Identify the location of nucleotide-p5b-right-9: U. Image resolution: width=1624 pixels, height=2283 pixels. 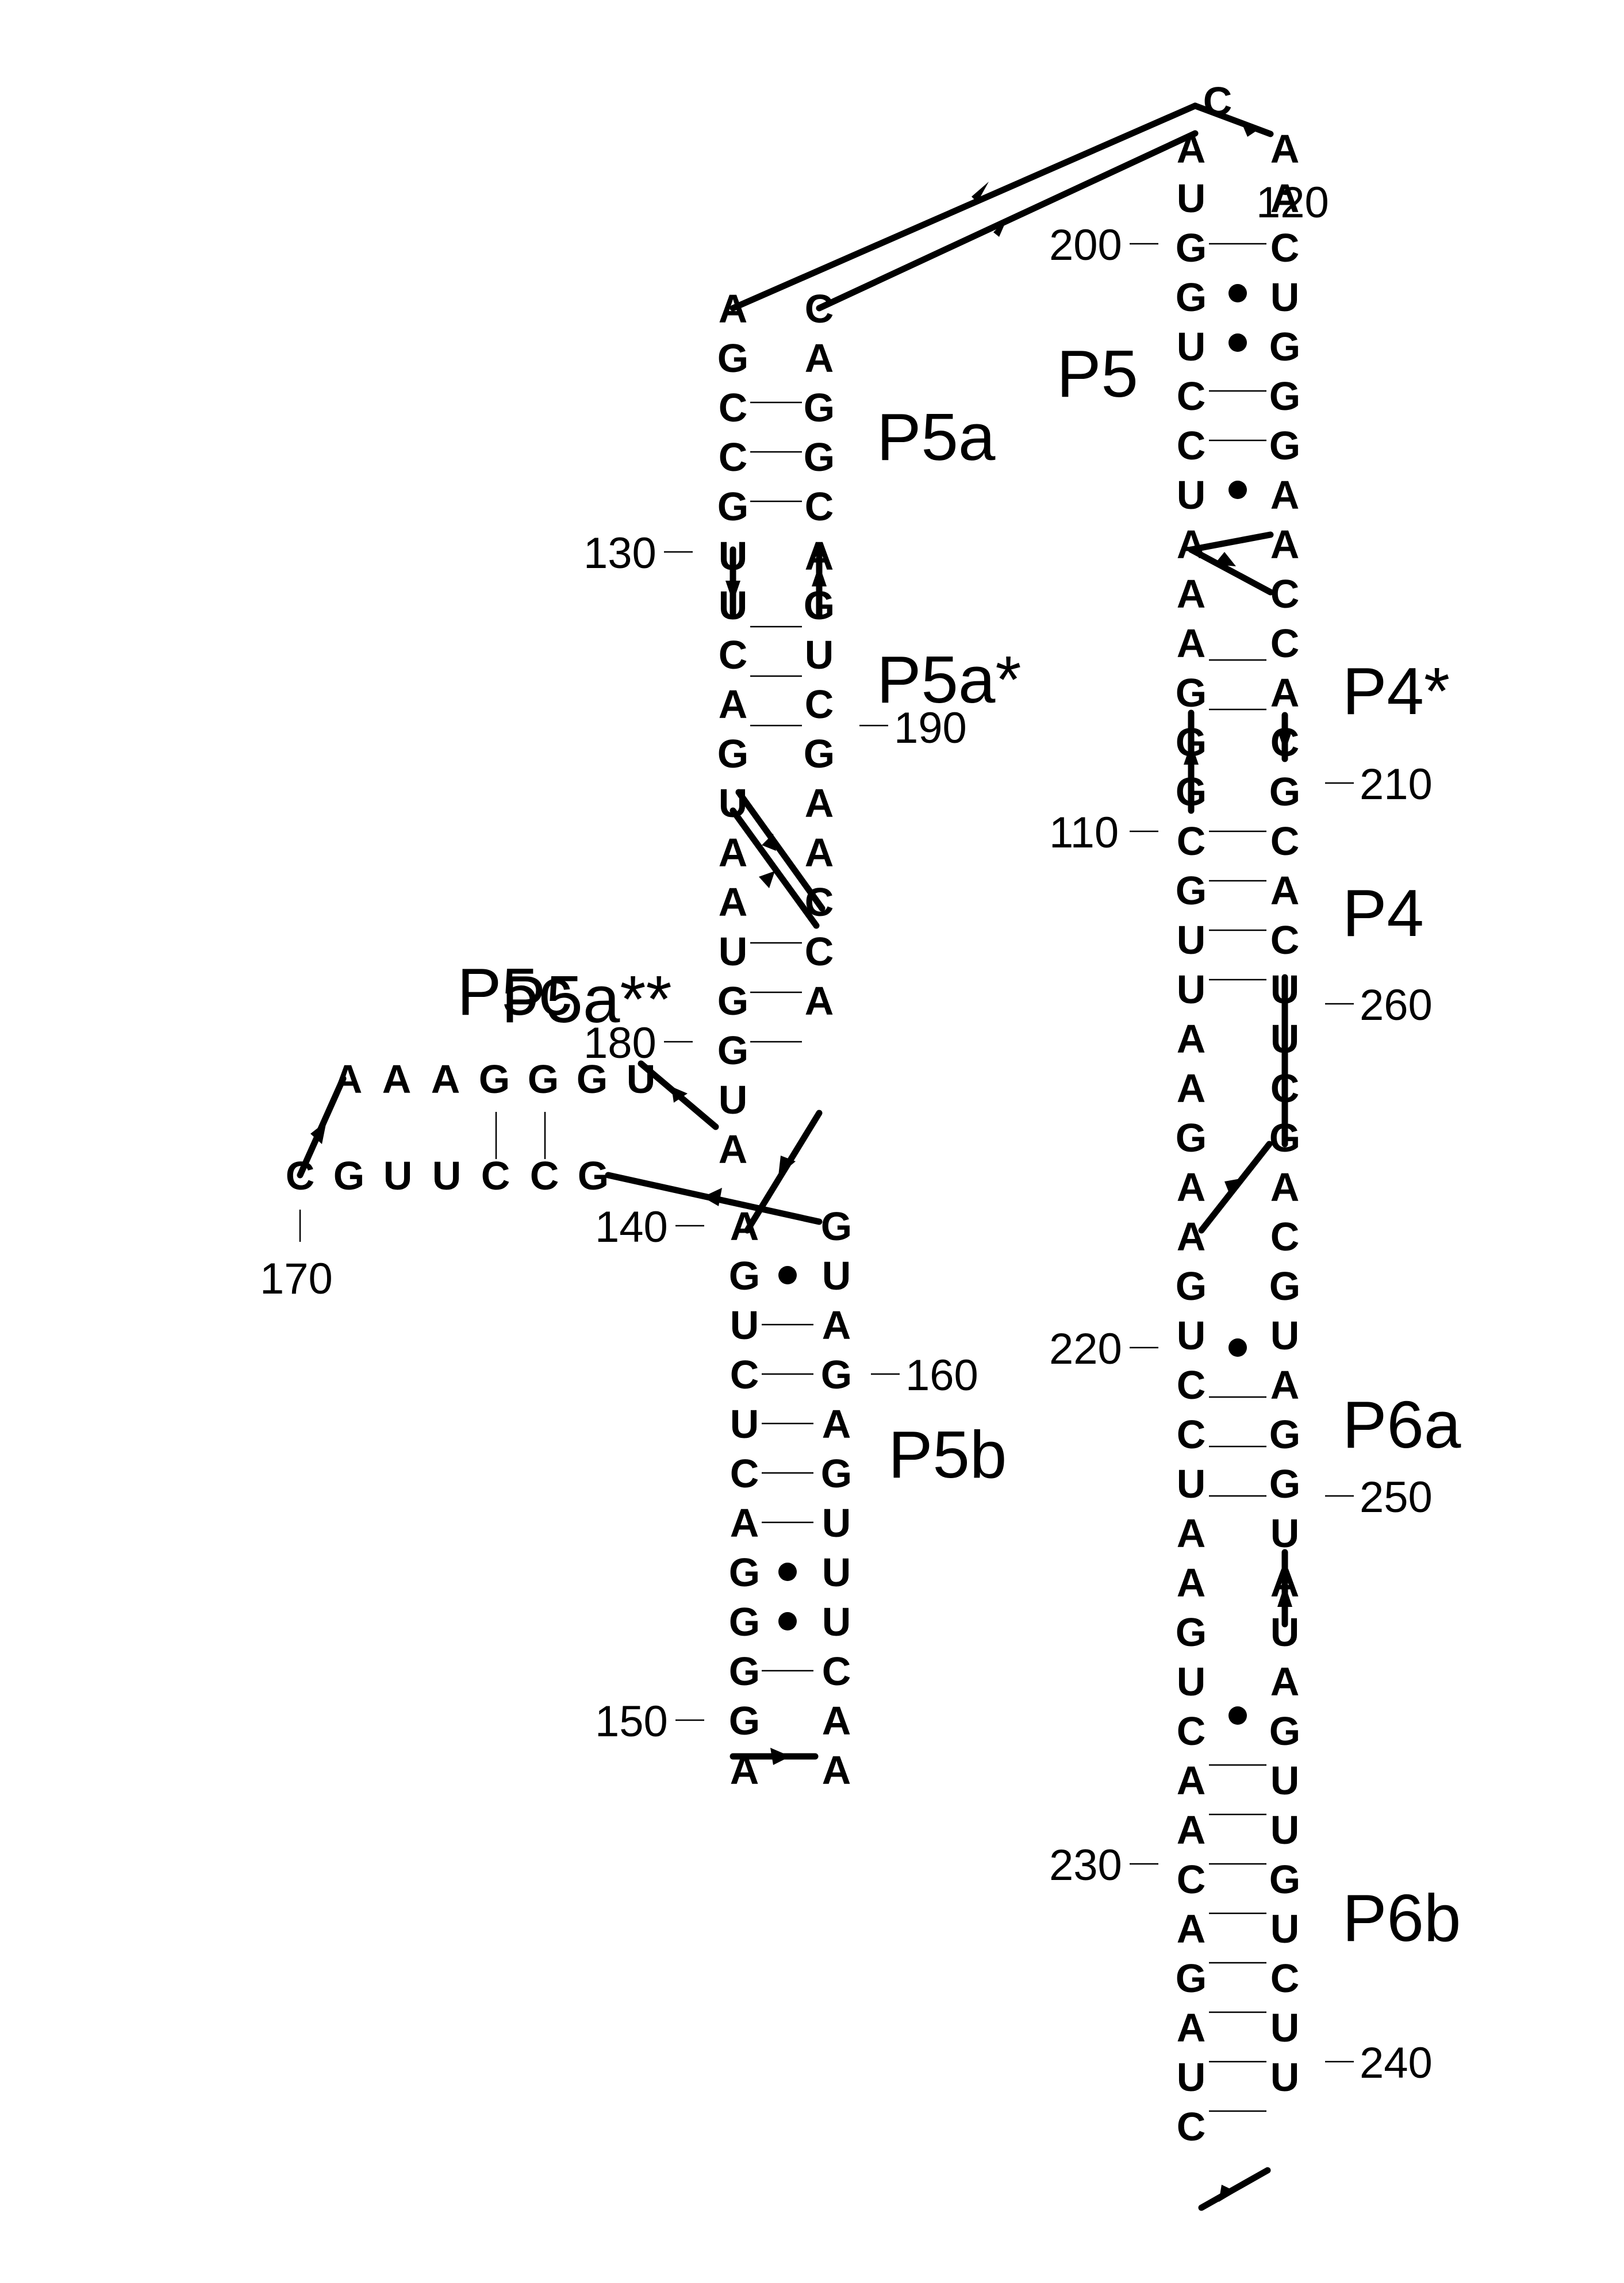
(836, 1621).